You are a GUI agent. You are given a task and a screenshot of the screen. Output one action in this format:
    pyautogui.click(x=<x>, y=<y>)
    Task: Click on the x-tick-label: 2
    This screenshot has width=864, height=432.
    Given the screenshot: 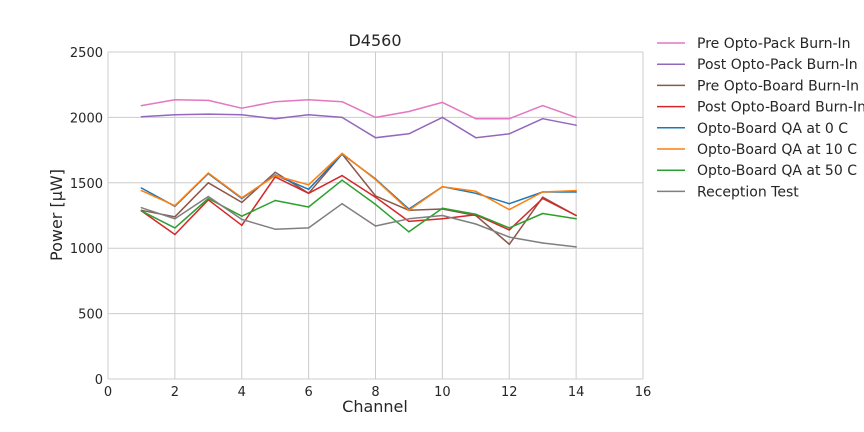 What is the action you would take?
    pyautogui.click(x=175, y=392)
    